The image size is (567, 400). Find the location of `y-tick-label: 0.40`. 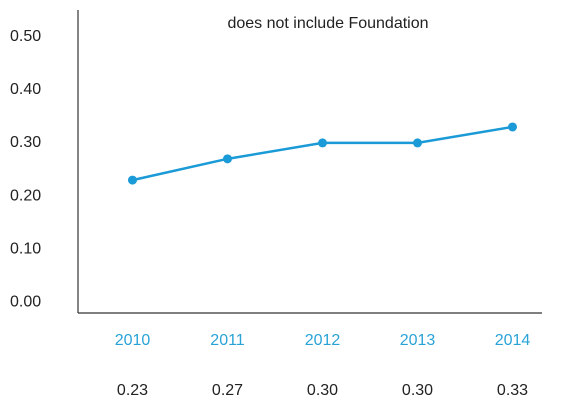

y-tick-label: 0.40 is located at coordinates (25, 89).